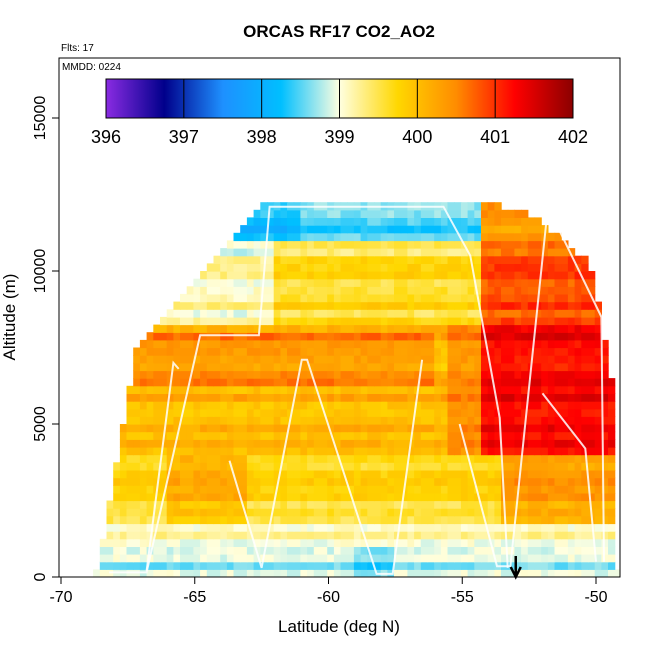  What do you see at coordinates (40, 424) in the screenshot?
I see `y-tick-label: 5000` at bounding box center [40, 424].